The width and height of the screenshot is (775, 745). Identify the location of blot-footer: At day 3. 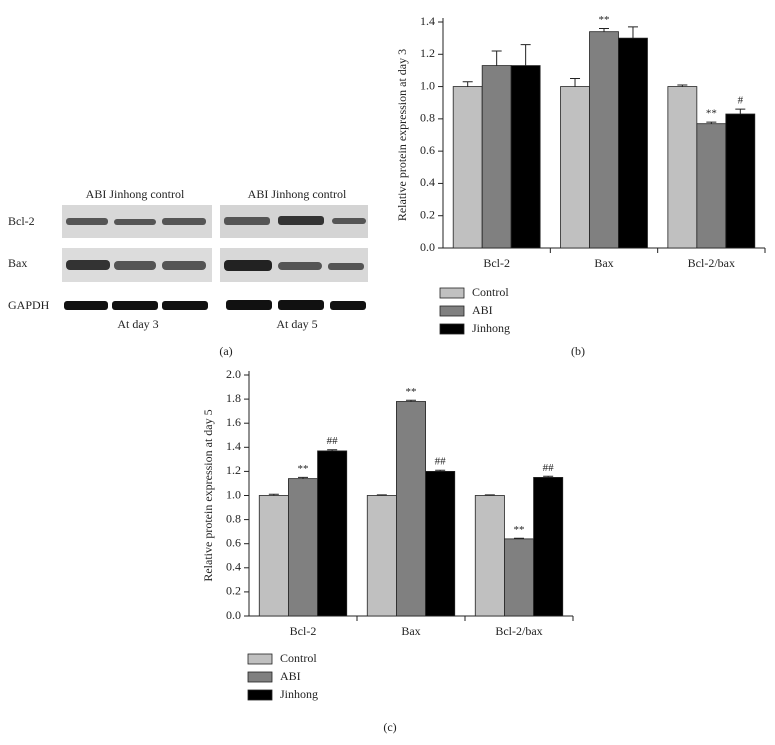
(137, 324).